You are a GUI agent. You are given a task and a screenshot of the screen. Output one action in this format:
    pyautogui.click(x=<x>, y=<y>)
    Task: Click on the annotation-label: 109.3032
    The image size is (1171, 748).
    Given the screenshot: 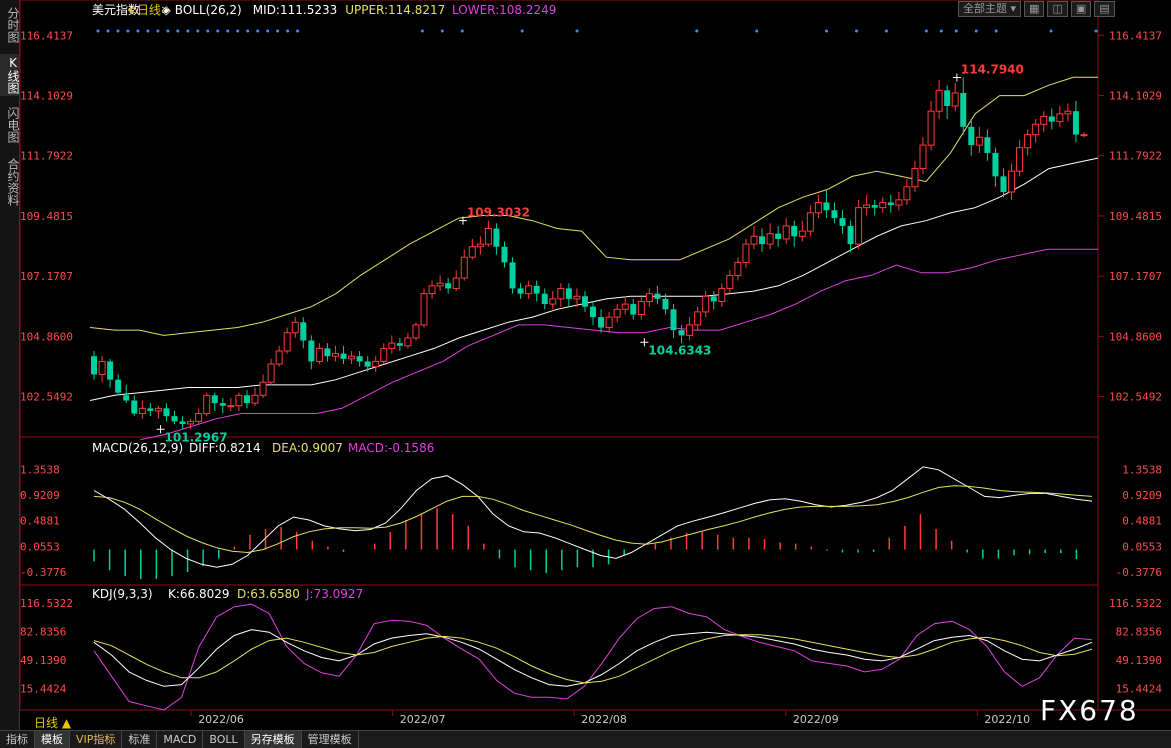 What is the action you would take?
    pyautogui.click(x=498, y=213)
    